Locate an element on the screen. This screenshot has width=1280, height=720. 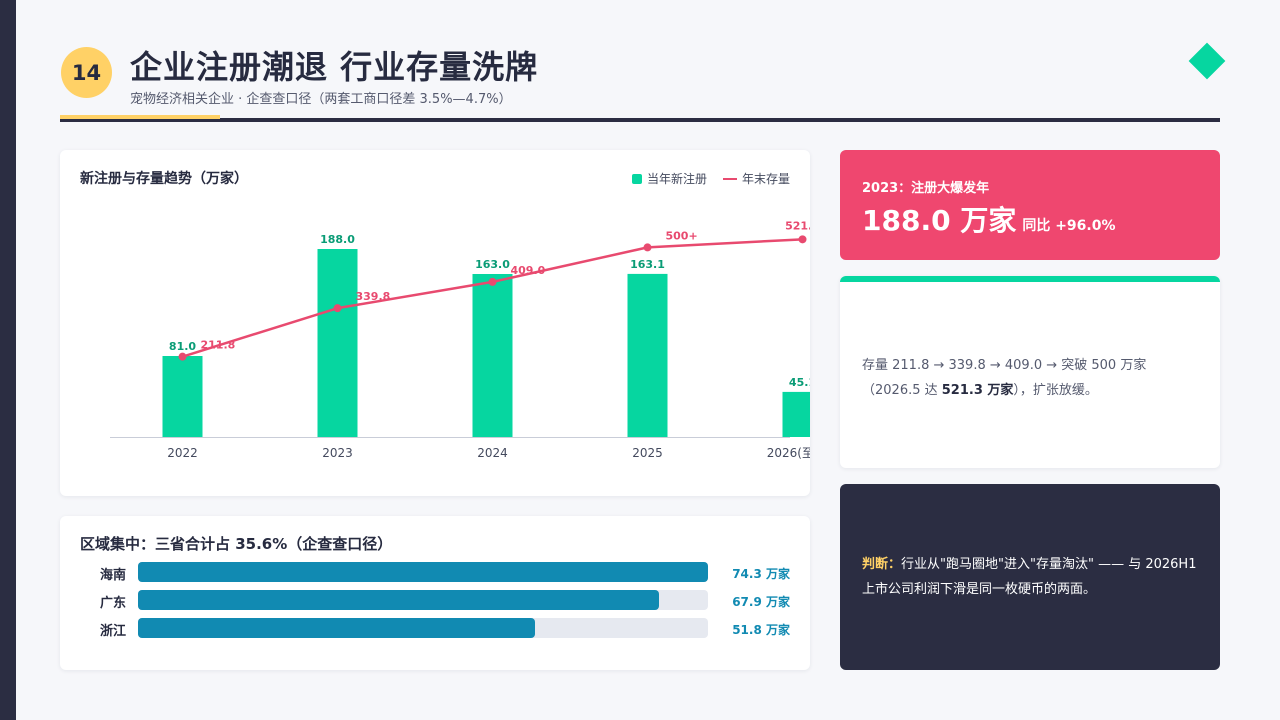
page-subtitle: 宠物经济相关企业 · 企查查口径（两套工商口径差 3.5%—4.7%） is located at coordinates (321, 99).